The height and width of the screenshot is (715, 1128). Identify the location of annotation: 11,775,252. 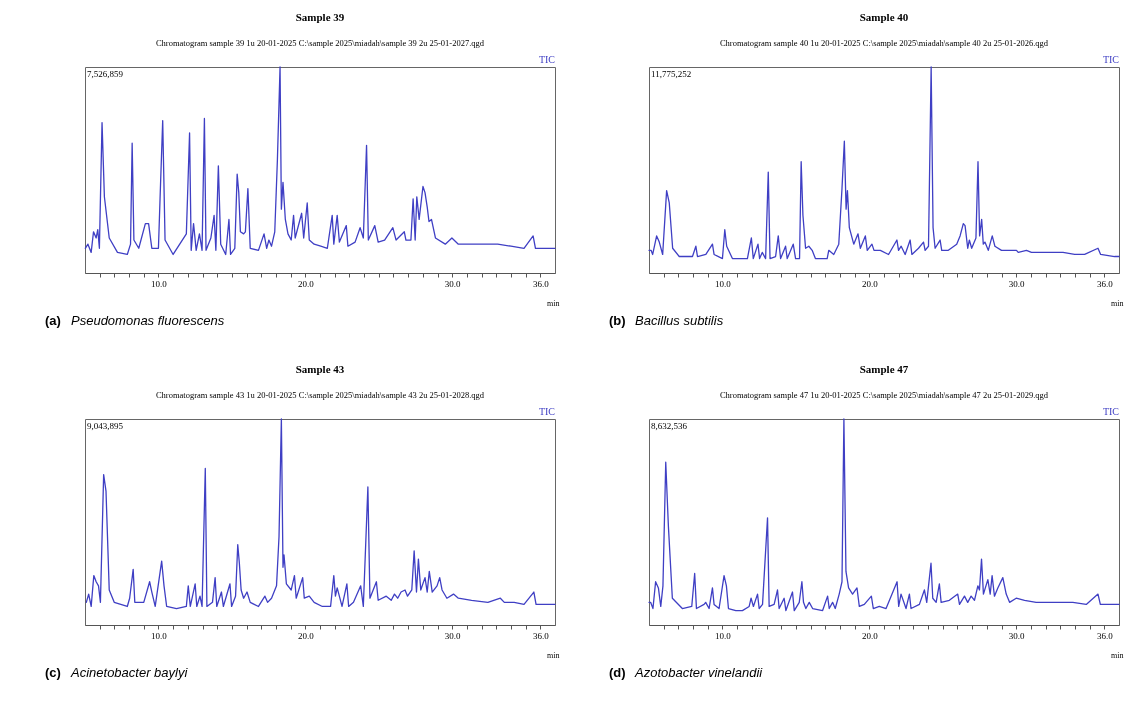
(671, 74).